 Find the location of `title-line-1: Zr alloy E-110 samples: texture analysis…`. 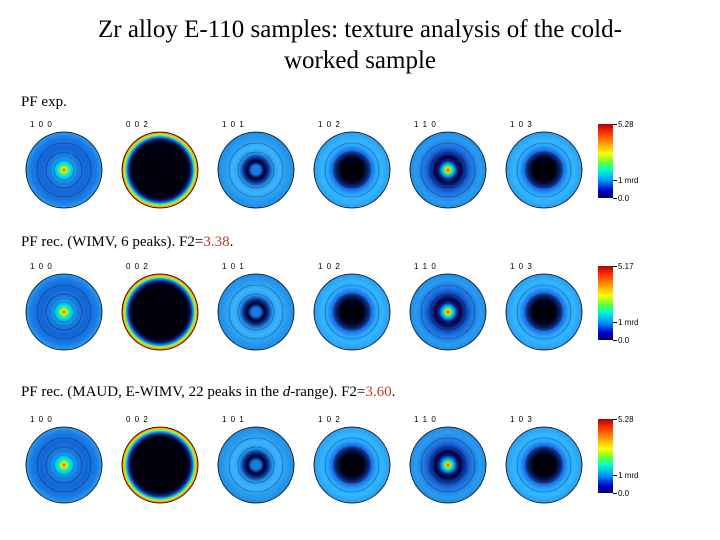

title-line-1: Zr alloy E-110 samples: texture analysis… is located at coordinates (360, 29).